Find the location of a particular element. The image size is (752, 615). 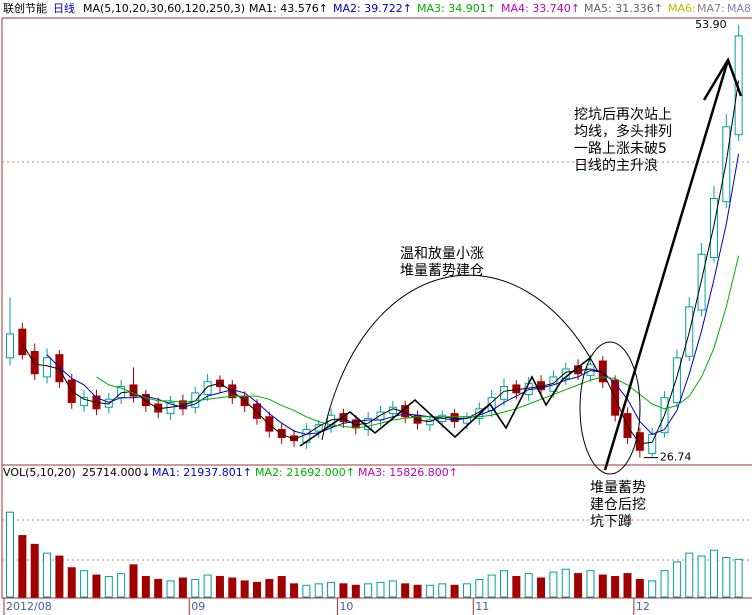

arrow-shaft is located at coordinates (666, 265).